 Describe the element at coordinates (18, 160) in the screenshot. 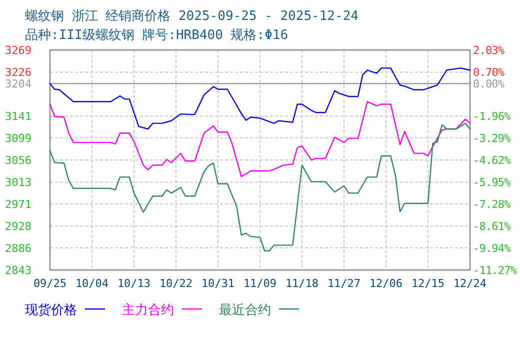

I see `y-tick-label: 3056` at that location.